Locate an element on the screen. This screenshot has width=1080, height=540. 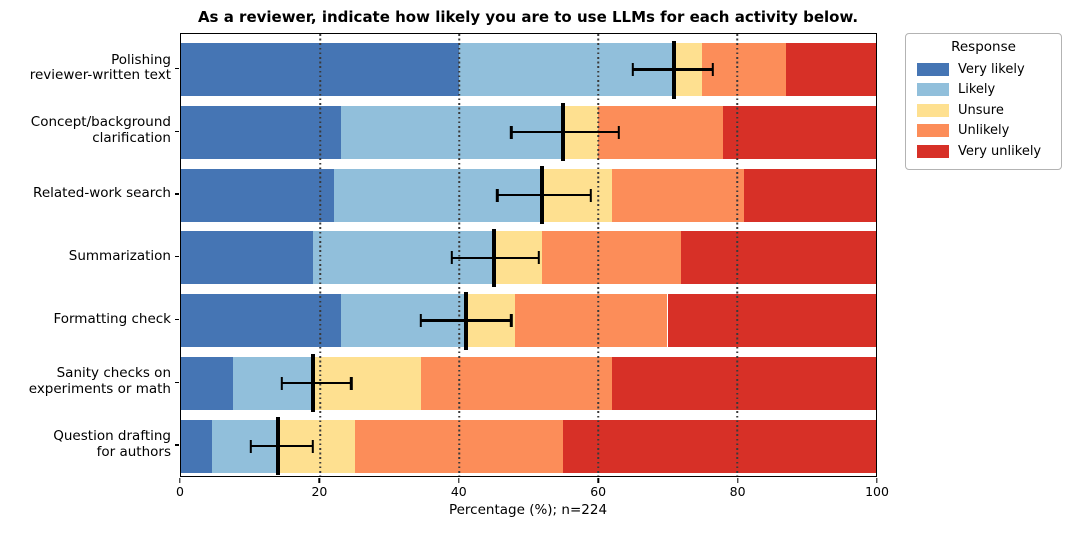
legend-item-likely: Likely is located at coordinates (983, 90).